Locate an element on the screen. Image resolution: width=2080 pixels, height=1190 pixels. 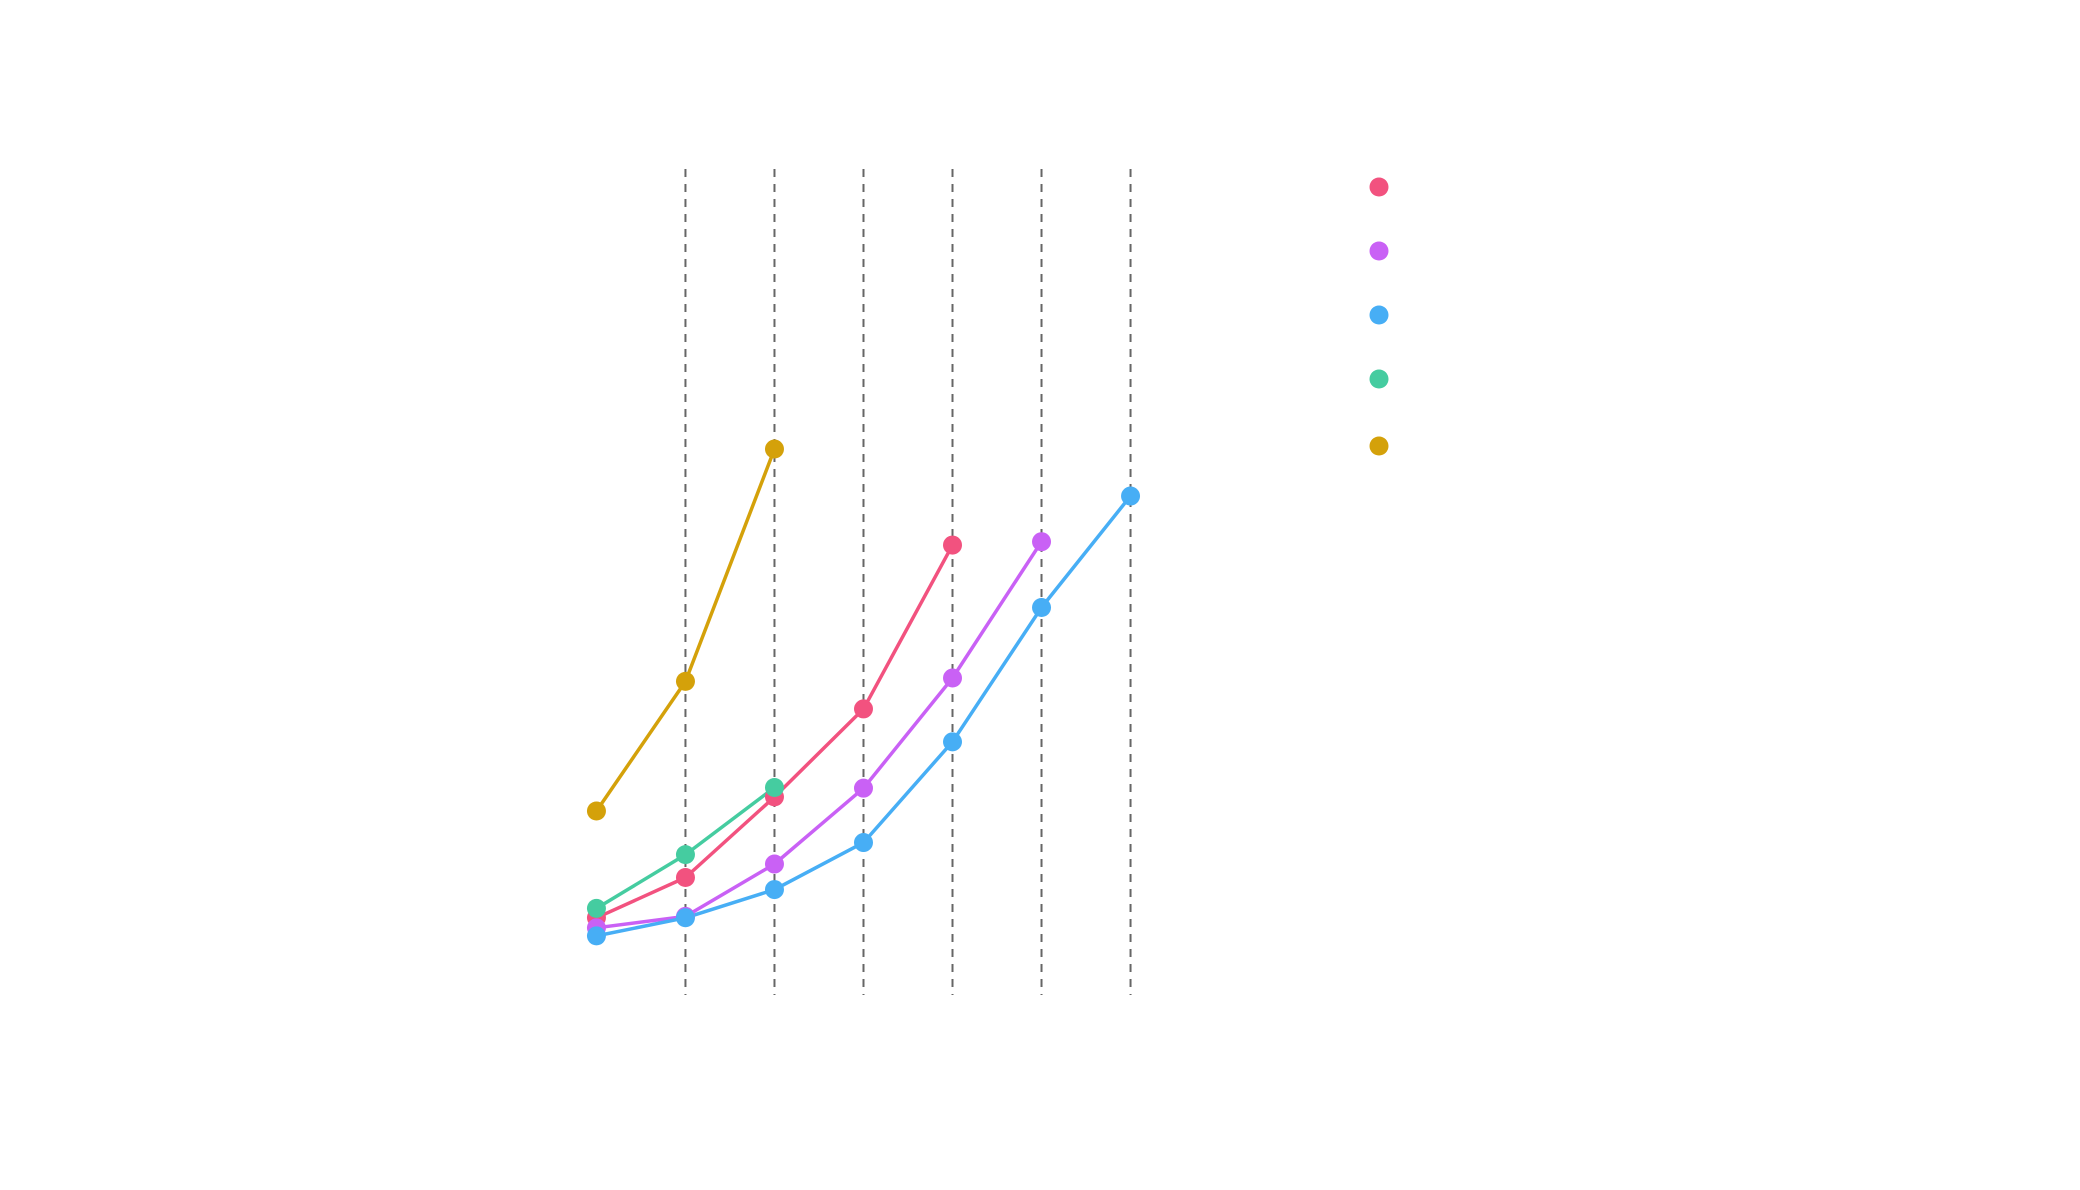
reference-lines is located at coordinates (908, 582).